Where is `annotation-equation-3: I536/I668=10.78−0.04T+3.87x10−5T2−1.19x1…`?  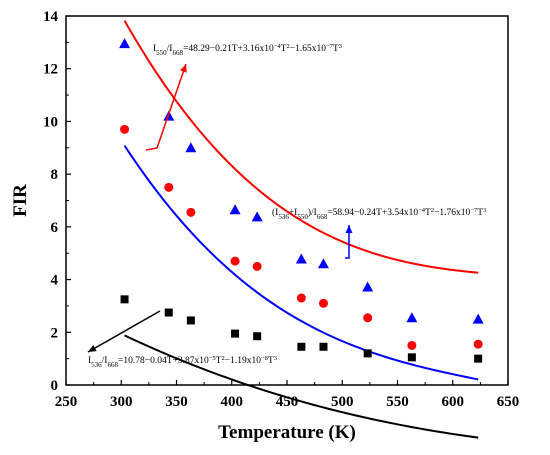 annotation-equation-3: I536/I668=10.78−0.04T+3.87x10−5T2−1.19x1… is located at coordinates (182, 362).